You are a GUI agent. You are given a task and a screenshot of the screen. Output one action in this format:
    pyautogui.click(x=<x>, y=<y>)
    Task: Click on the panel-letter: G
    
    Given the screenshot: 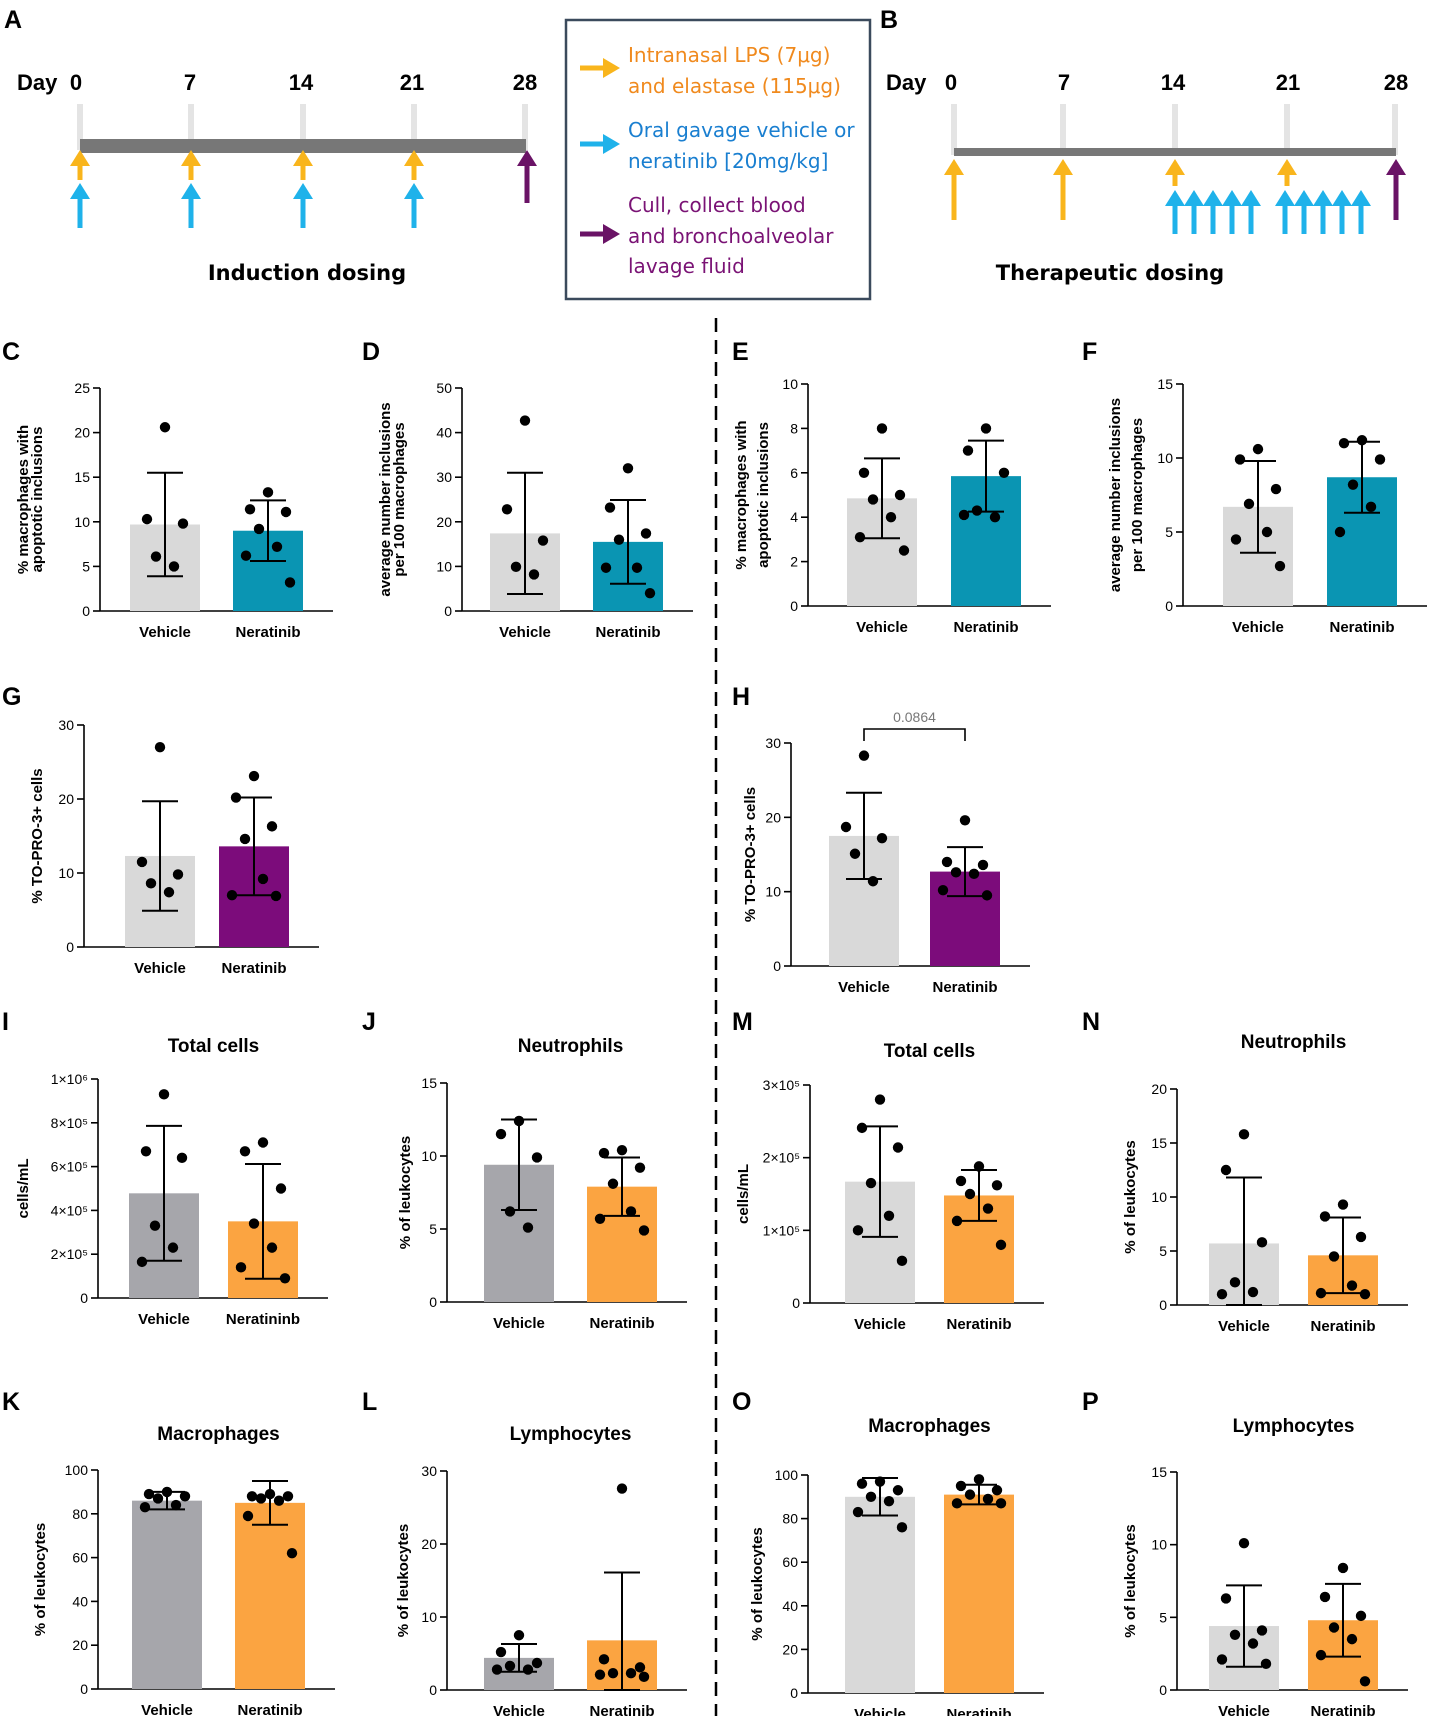 What is the action you would take?
    pyautogui.click(x=11, y=697)
    